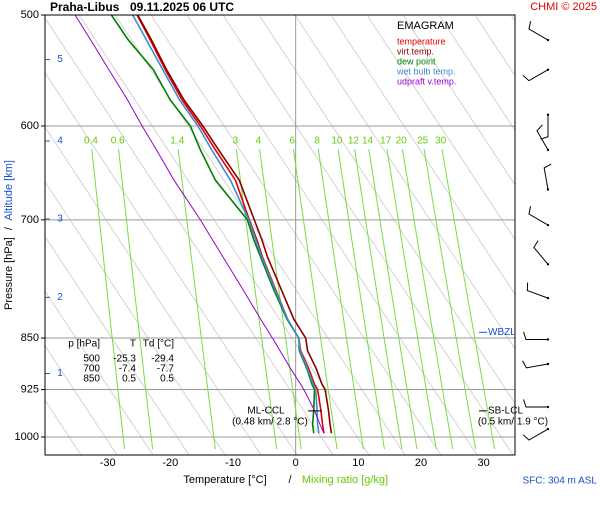  I want to click on annotation-label: WBZL, so click(502, 332).